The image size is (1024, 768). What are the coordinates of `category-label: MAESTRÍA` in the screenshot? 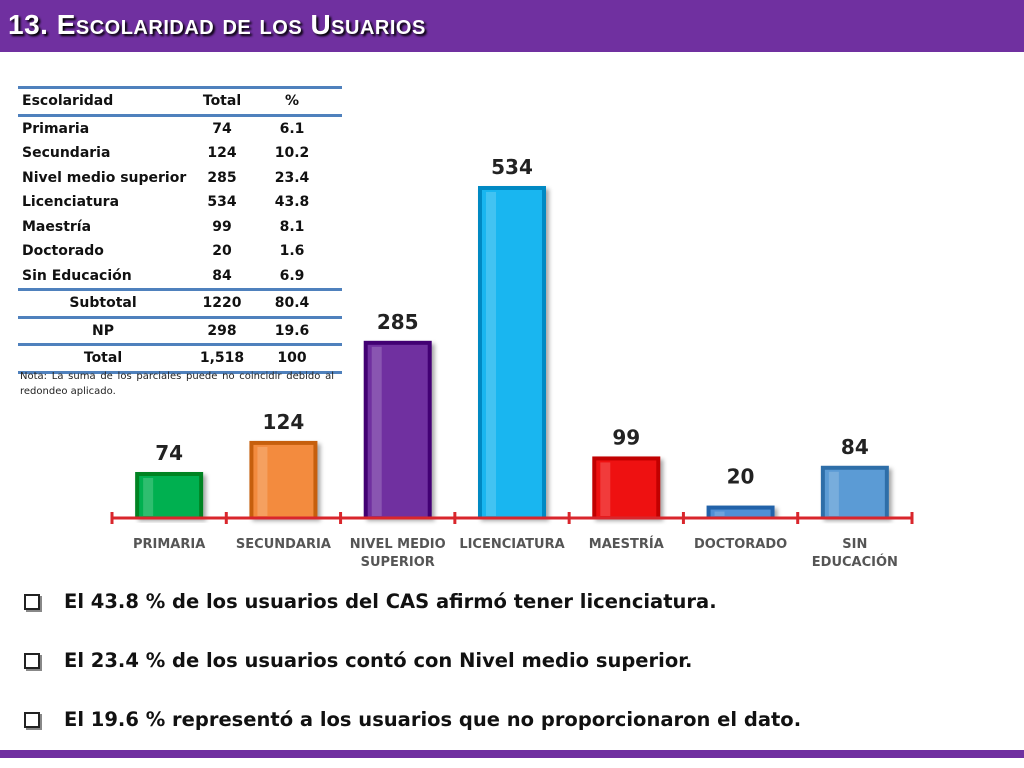 It's located at (626, 544).